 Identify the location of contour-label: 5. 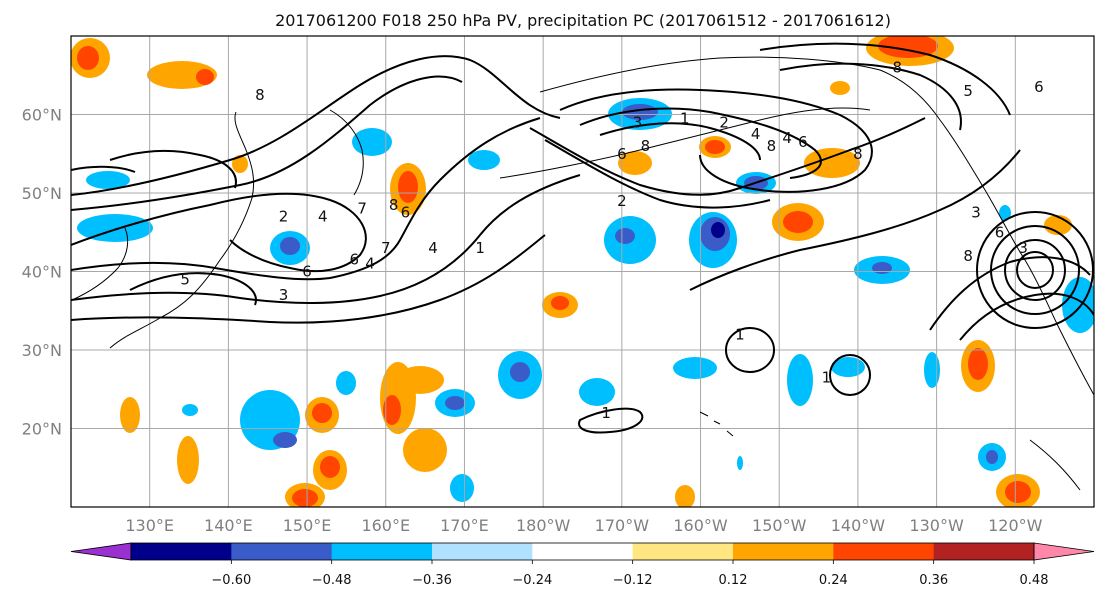
(968, 91).